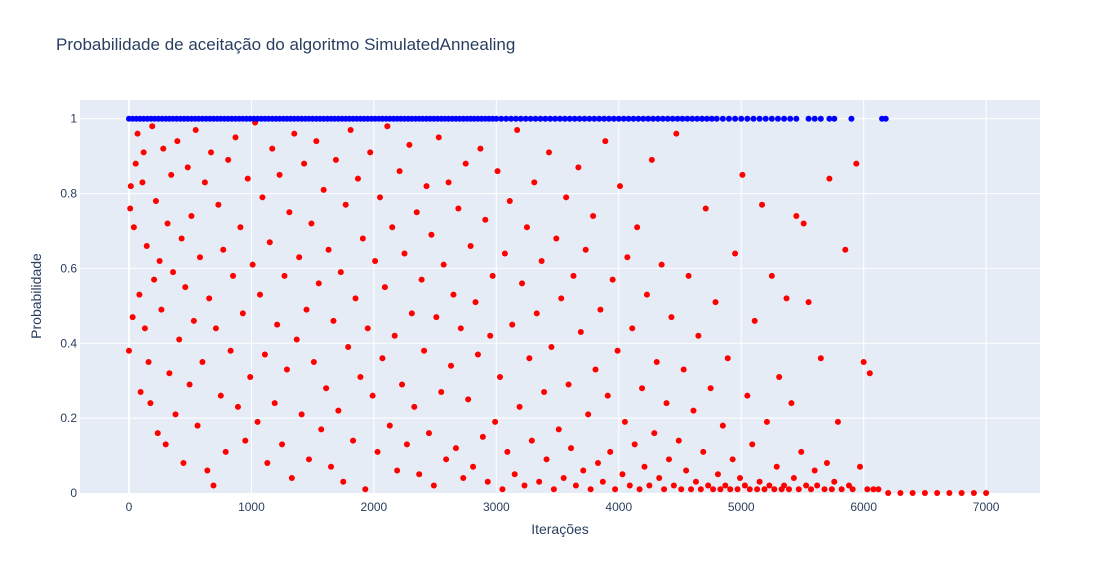  I want to click on x-tick-label: 5000, so click(741, 507).